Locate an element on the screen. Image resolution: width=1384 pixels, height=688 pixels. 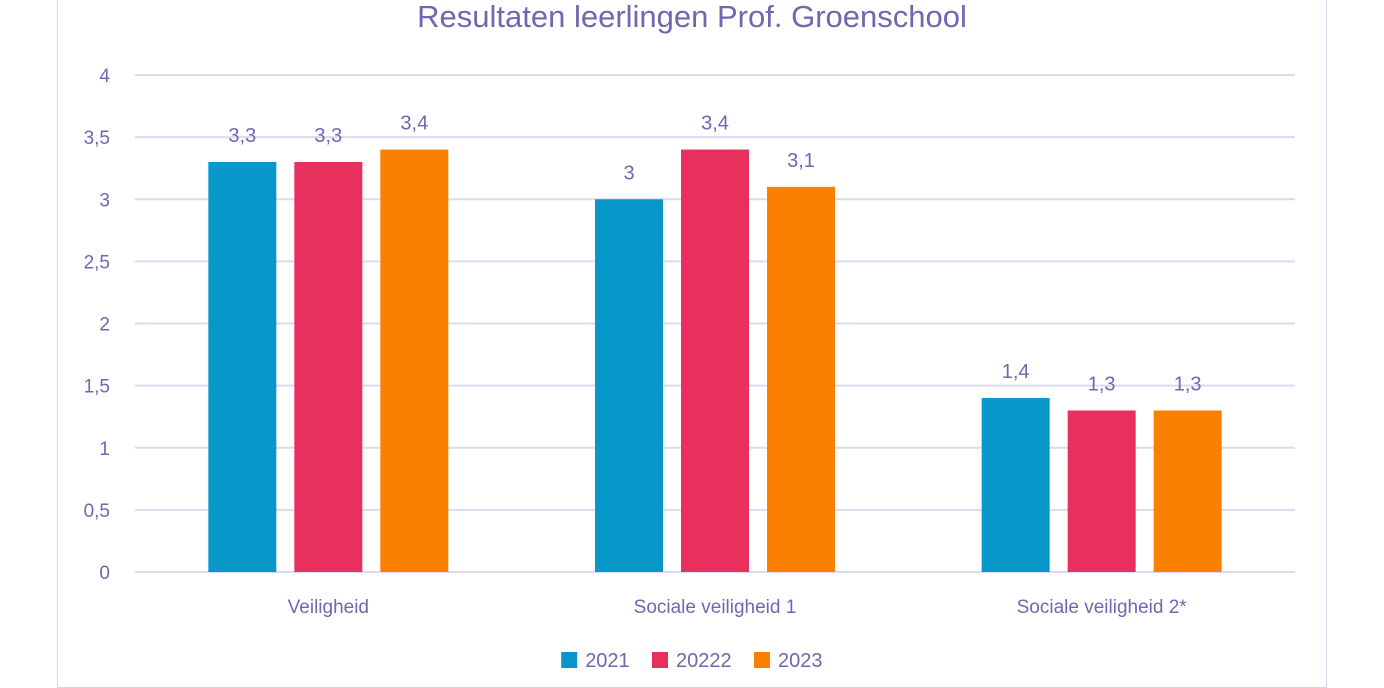
x-category-label: Sociale veiligheid 2* is located at coordinates (1102, 607).